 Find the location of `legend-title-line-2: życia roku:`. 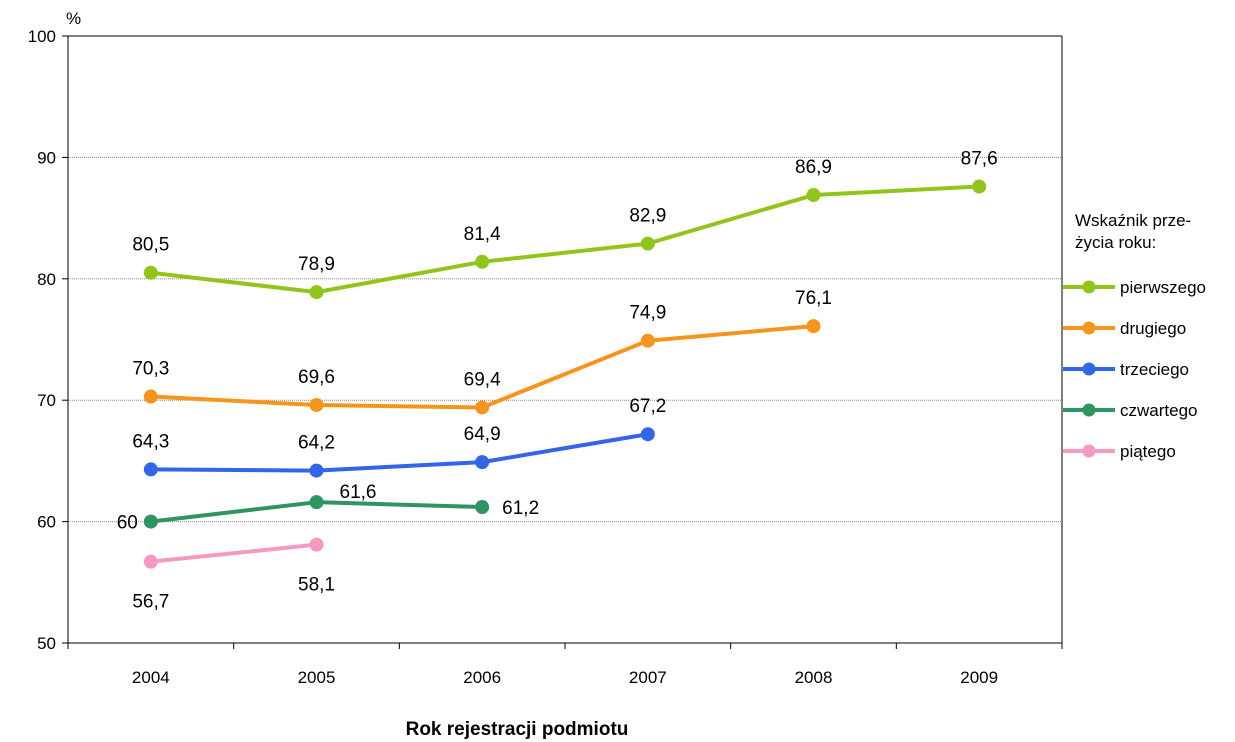

legend-title-line-2: życia roku: is located at coordinates (1115, 242).